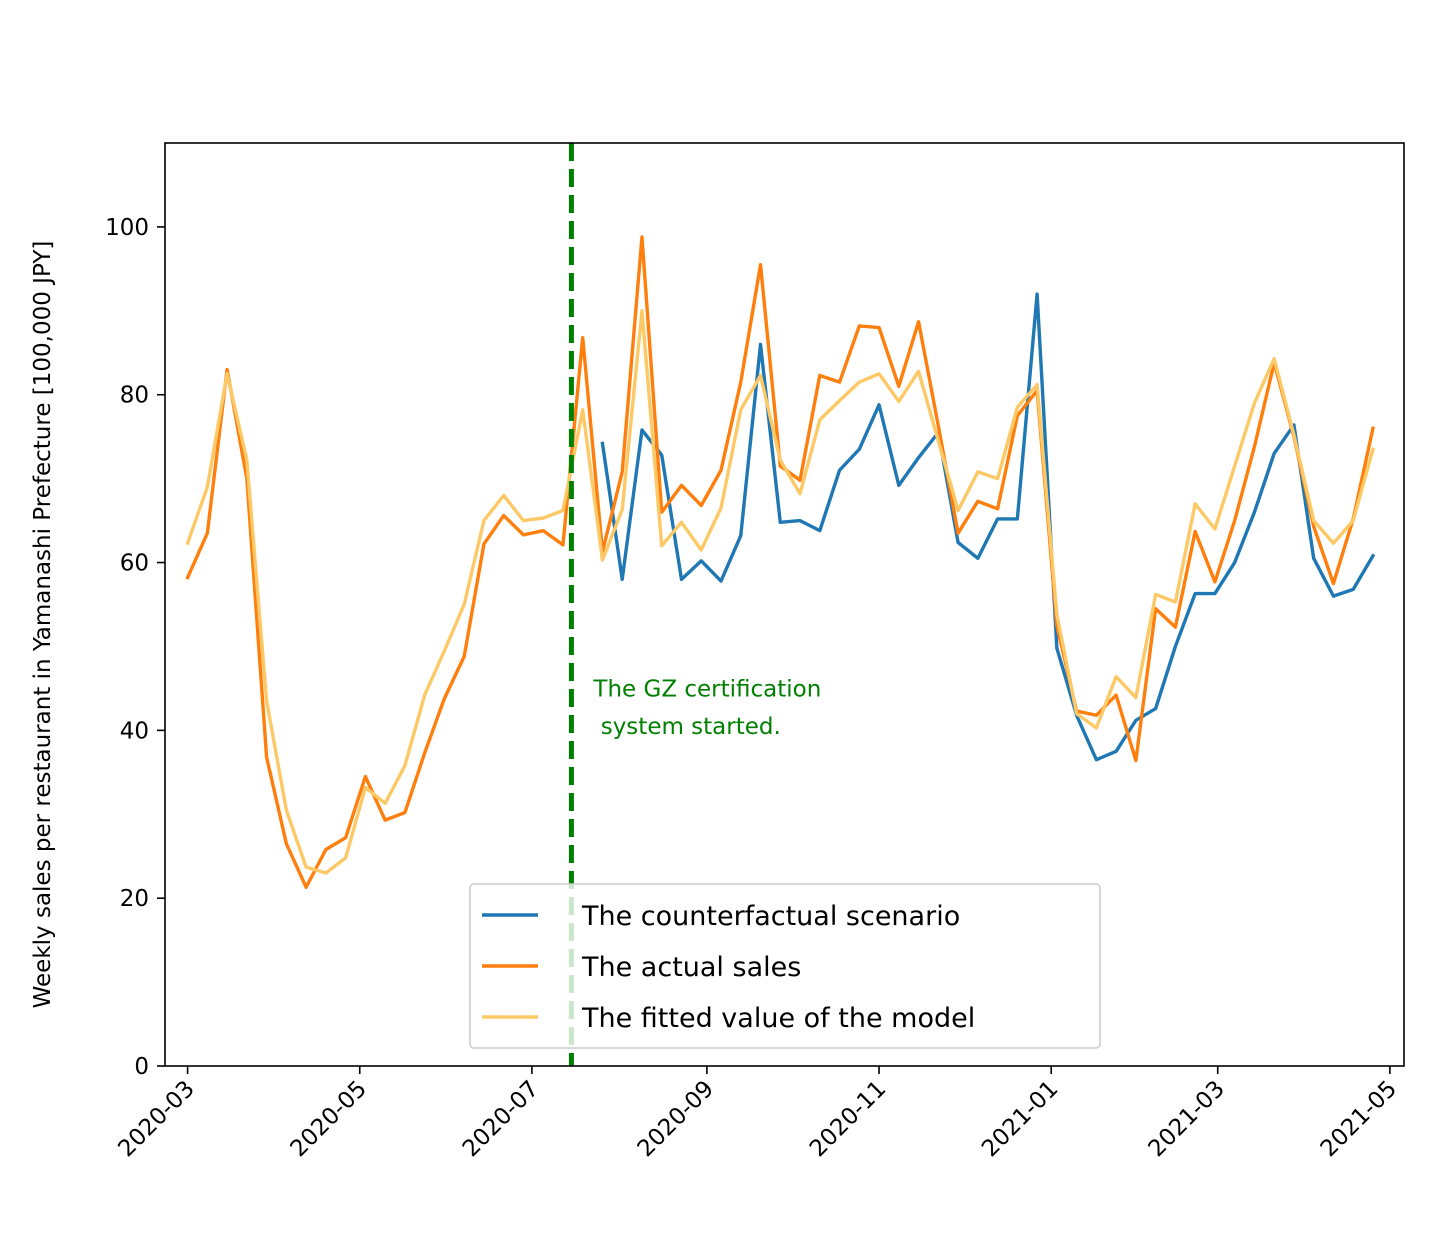 The width and height of the screenshot is (1449, 1246). What do you see at coordinates (691, 967) in the screenshot?
I see `legend-label: The actual sales` at bounding box center [691, 967].